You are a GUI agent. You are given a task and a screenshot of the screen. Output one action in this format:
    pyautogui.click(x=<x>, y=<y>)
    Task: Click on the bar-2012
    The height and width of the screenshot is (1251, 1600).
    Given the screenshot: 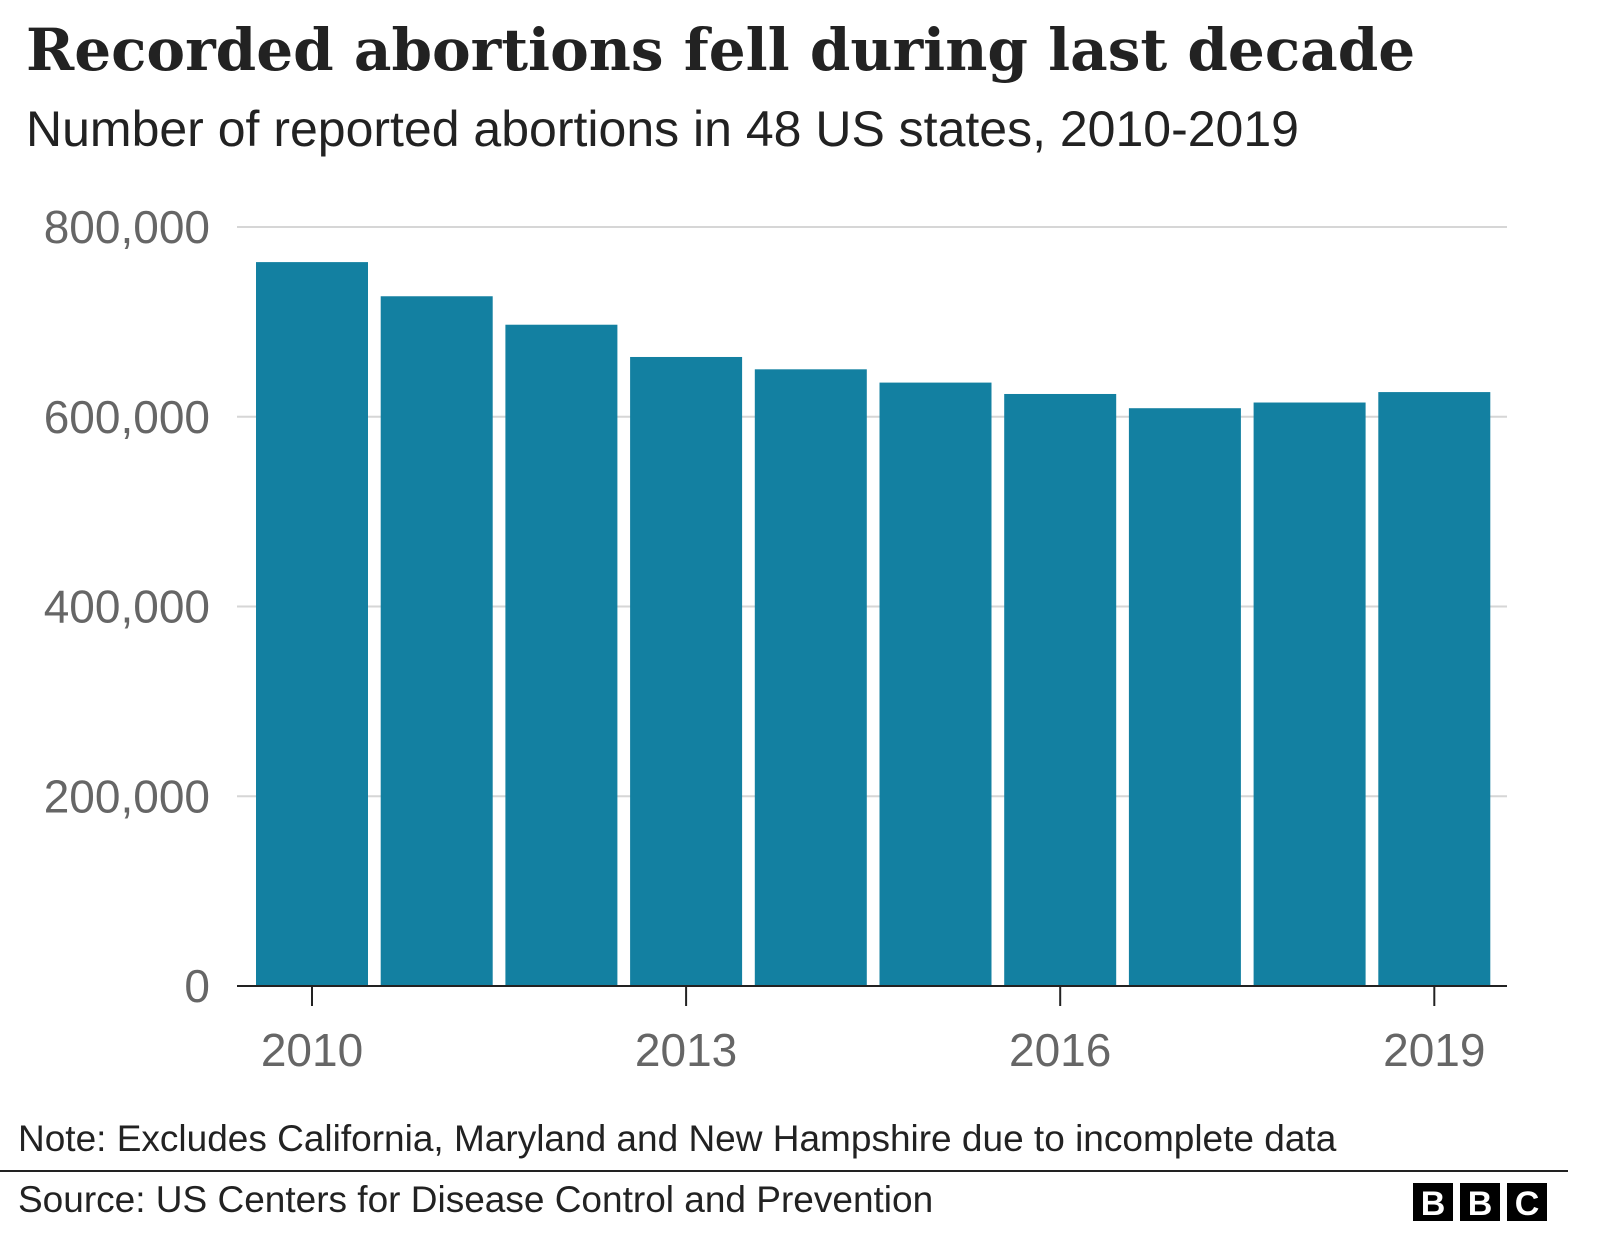 What is the action you would take?
    pyautogui.click(x=561, y=655)
    